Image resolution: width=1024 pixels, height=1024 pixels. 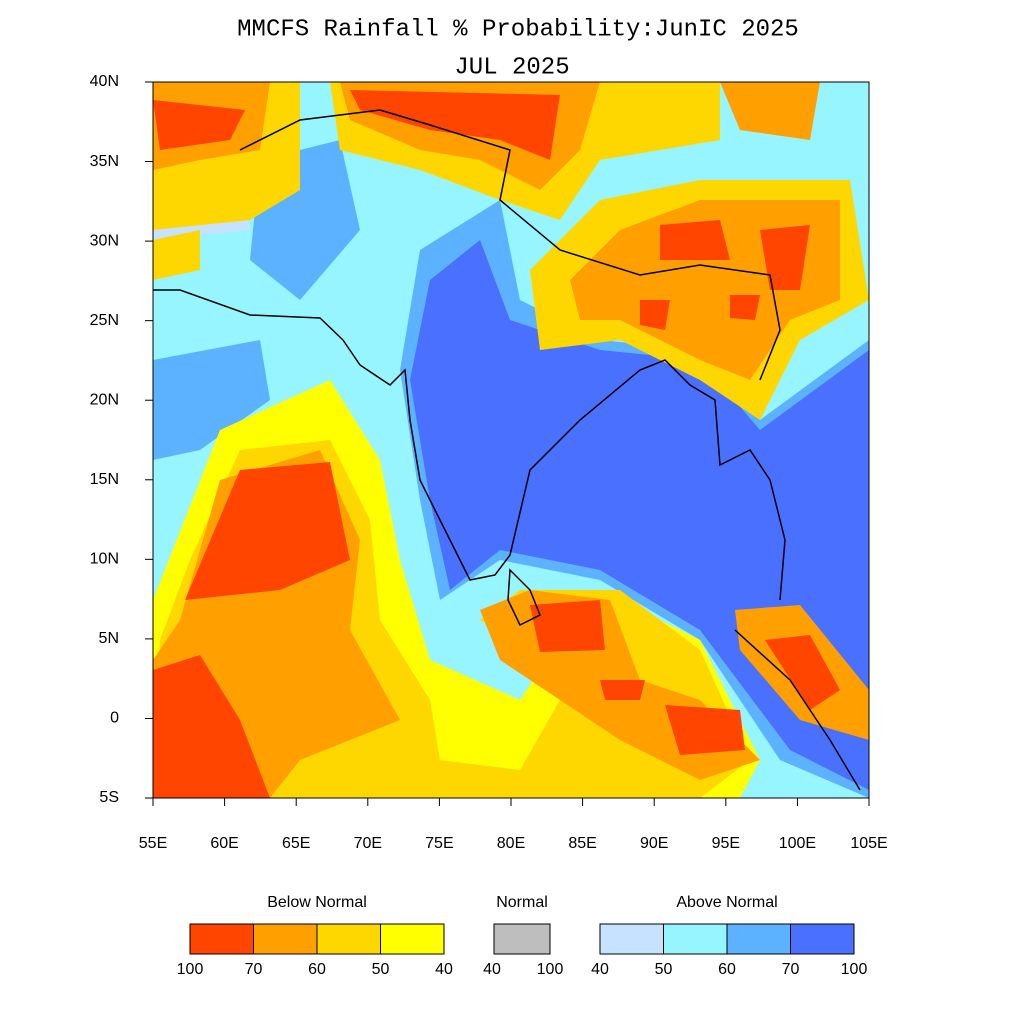 What do you see at coordinates (317, 902) in the screenshot?
I see `legend-title: Below Normal` at bounding box center [317, 902].